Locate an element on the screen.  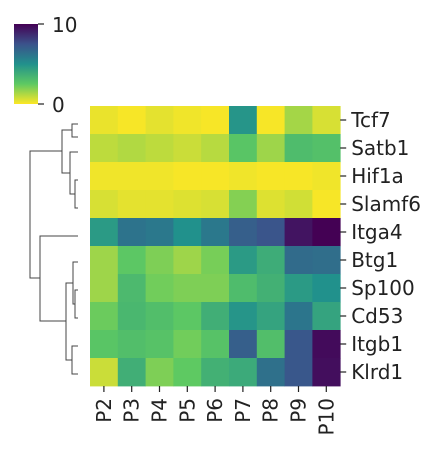
column-label: P10 is located at coordinates (326, 417).